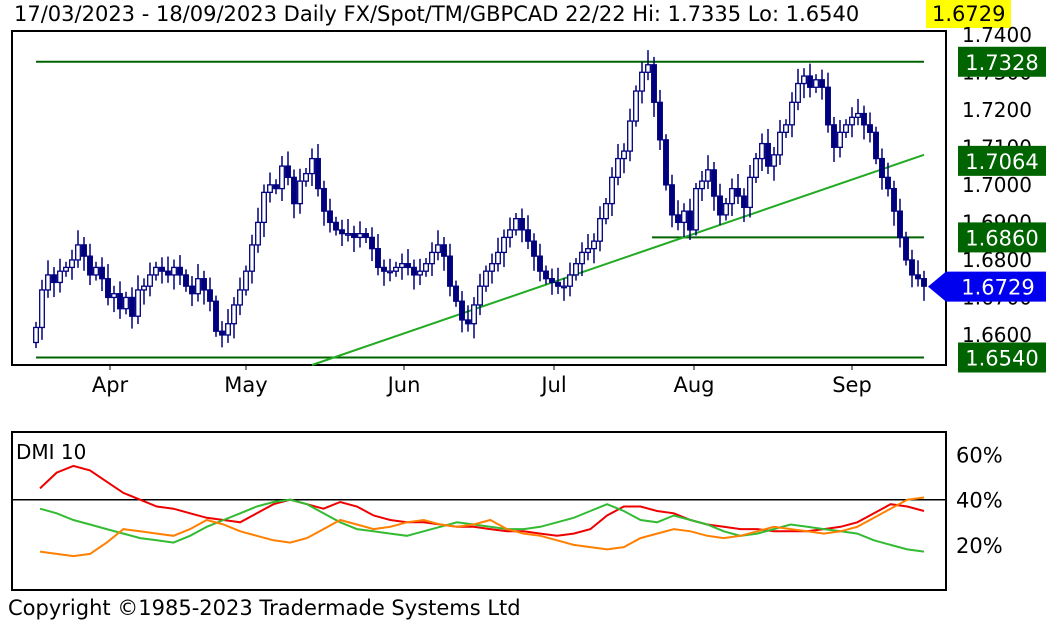  I want to click on x-tick-label: Jul, so click(552, 385).